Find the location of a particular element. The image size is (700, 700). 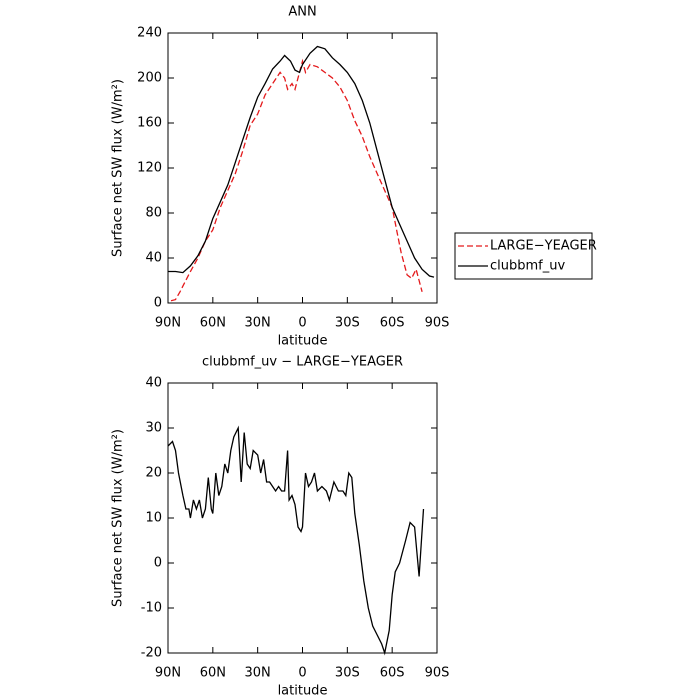

legend-box is located at coordinates (523, 256).